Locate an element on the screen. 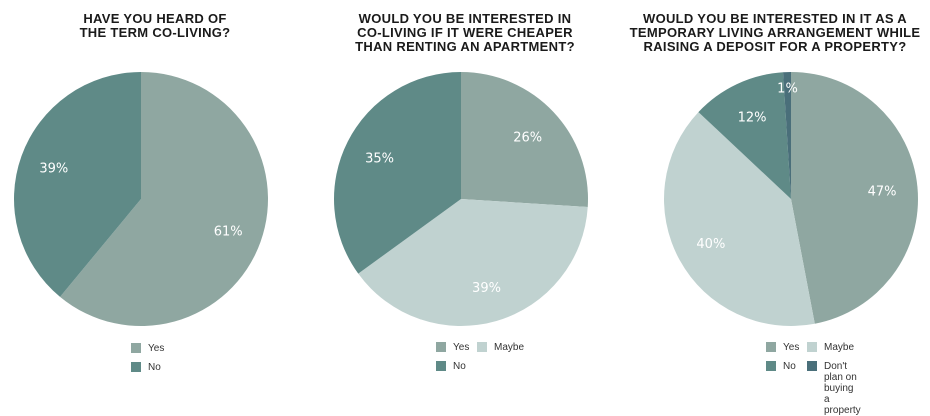 The height and width of the screenshot is (416, 930). slice-label-yes: 26% is located at coordinates (527, 137).